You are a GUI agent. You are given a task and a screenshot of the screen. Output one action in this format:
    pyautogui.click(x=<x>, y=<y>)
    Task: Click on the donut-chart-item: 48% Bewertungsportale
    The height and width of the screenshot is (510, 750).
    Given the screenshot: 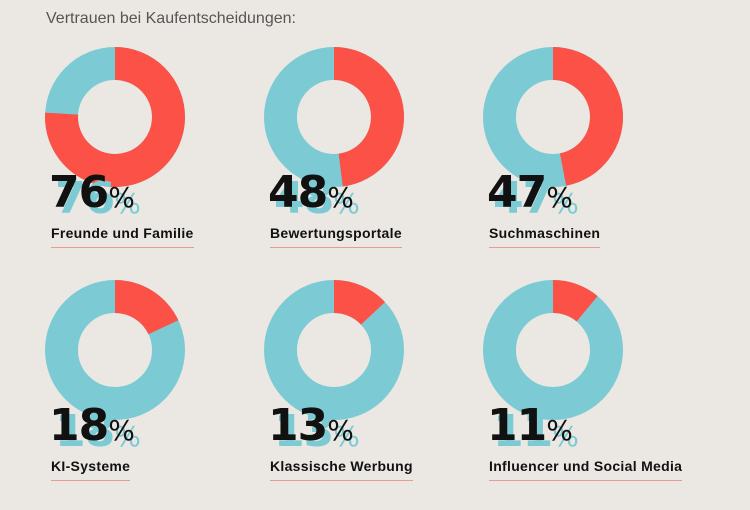 What is the action you would take?
    pyautogui.click(x=374, y=162)
    